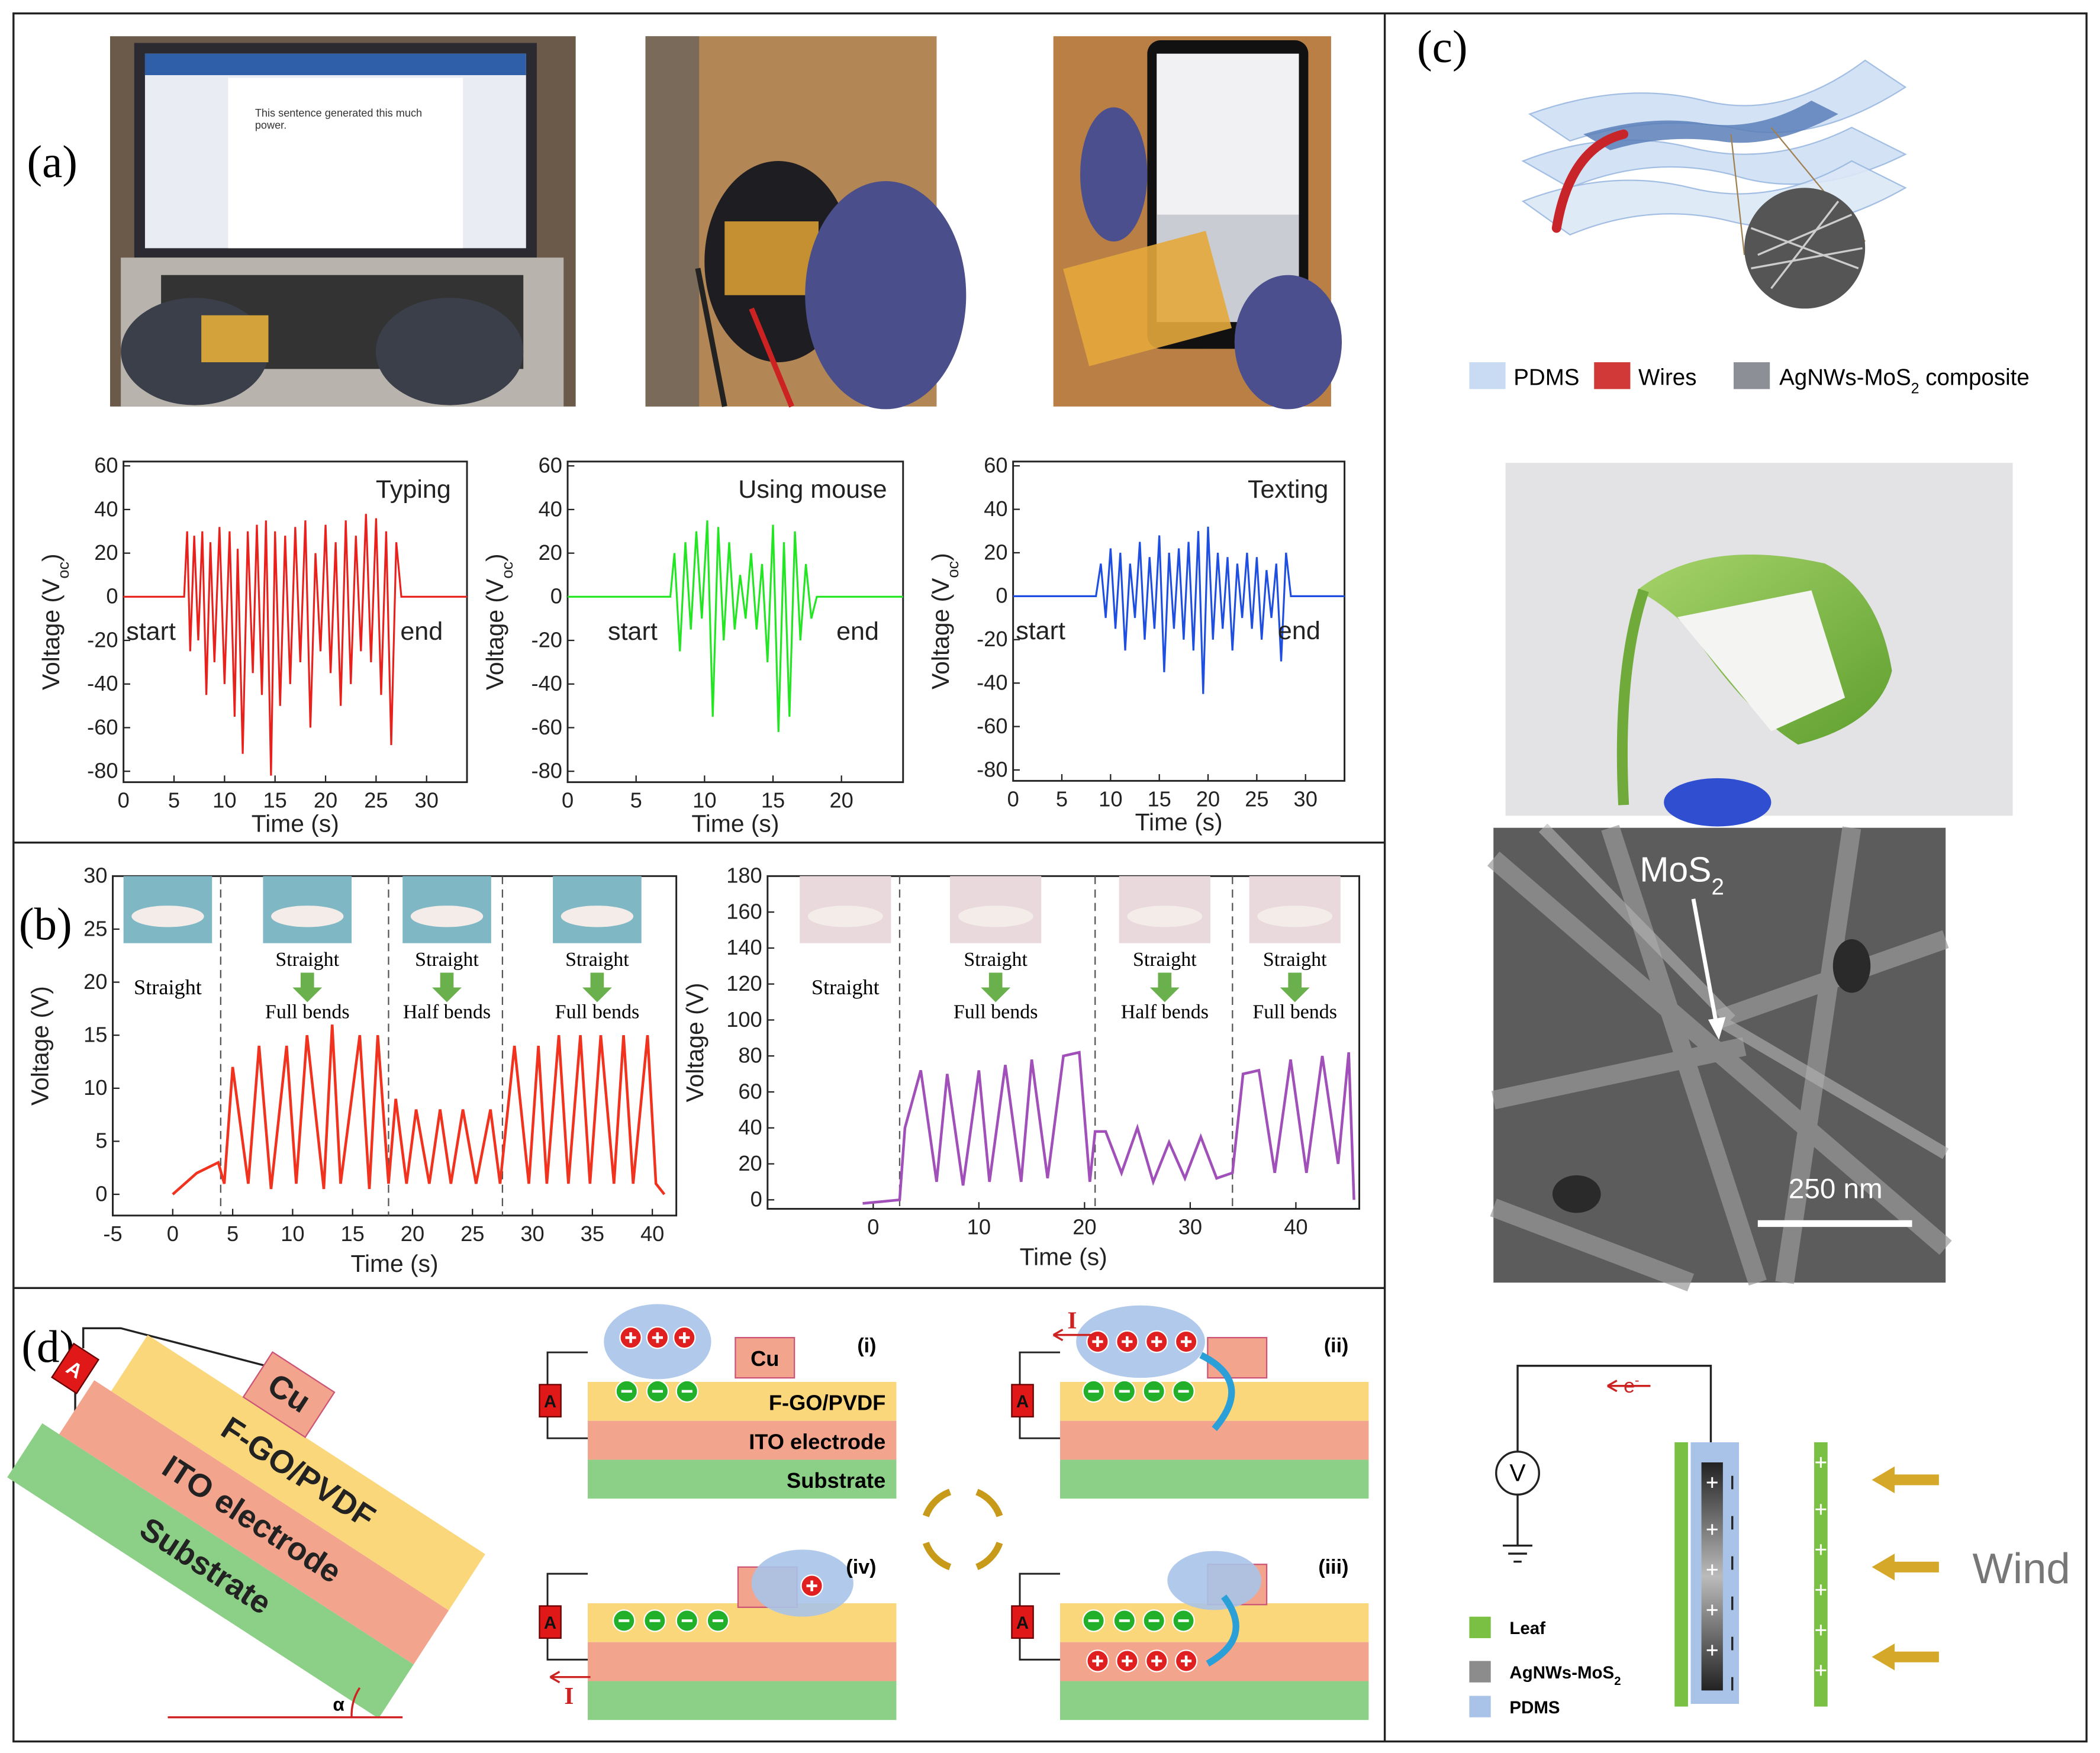 The image size is (2100, 1753). Describe the element at coordinates (494, 634) in the screenshot. I see `y-axis-label-part: Voltage (V` at that location.